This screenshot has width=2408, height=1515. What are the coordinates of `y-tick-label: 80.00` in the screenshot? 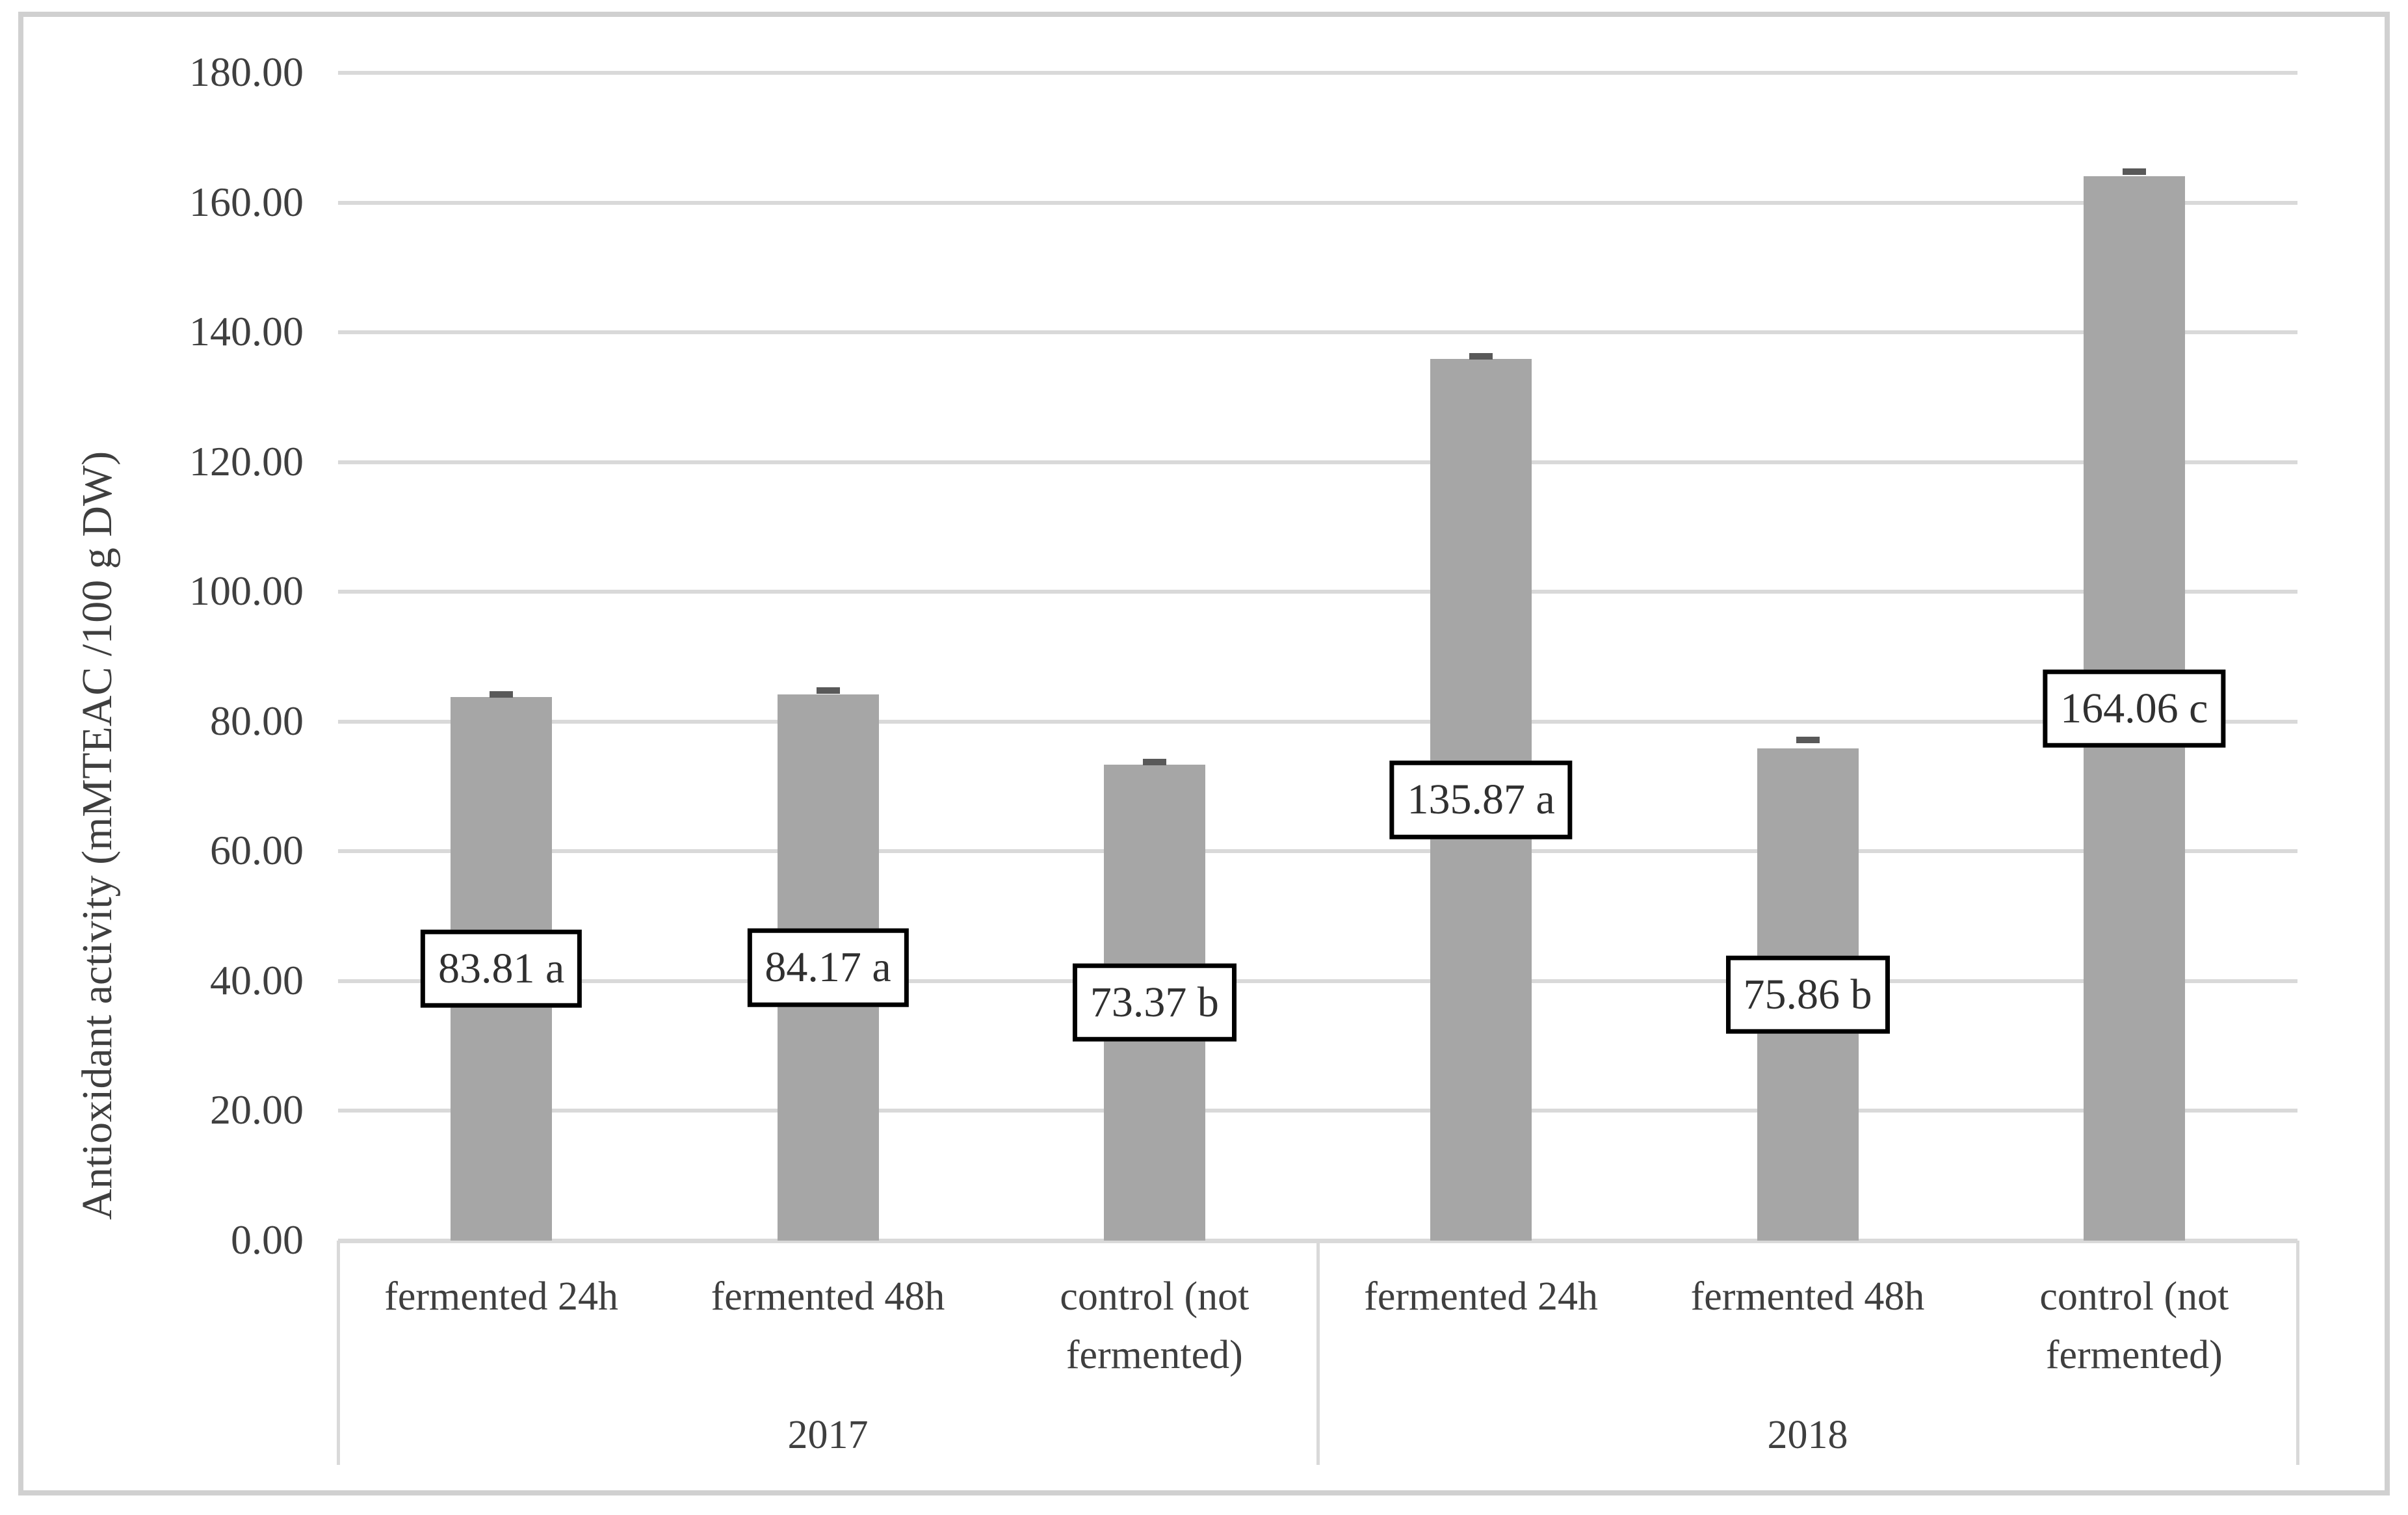 It's located at (257, 720).